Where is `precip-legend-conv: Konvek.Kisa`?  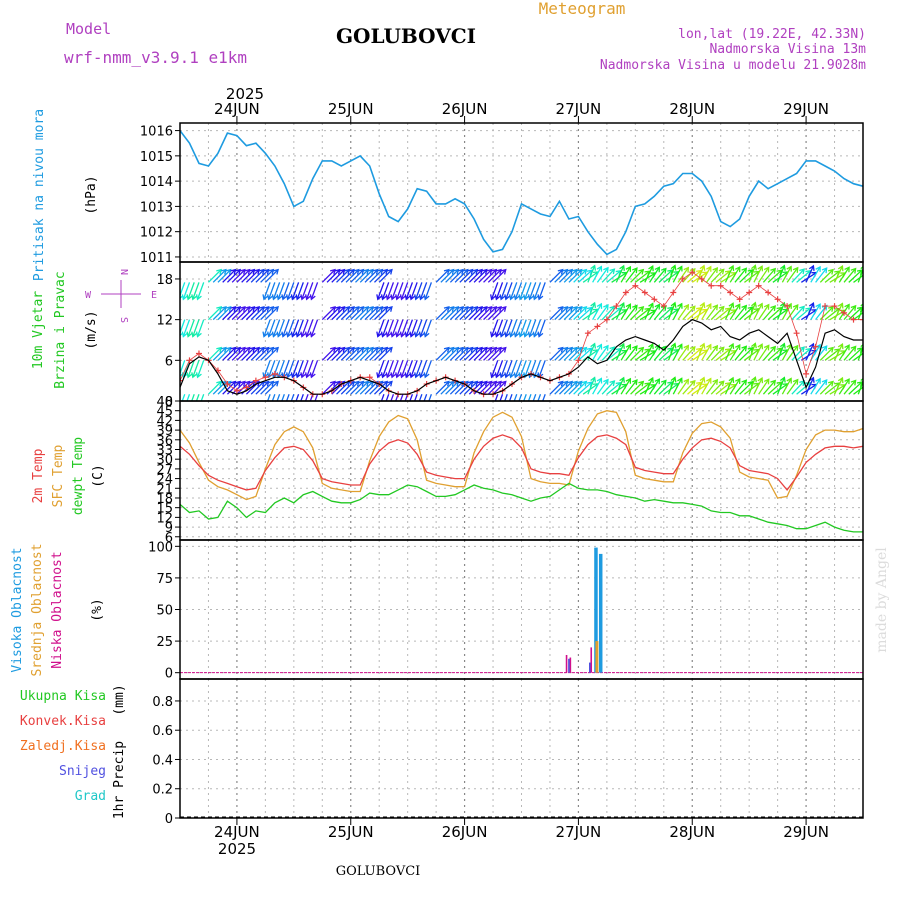
precip-legend-conv: Konvek.Kisa is located at coordinates (63, 721).